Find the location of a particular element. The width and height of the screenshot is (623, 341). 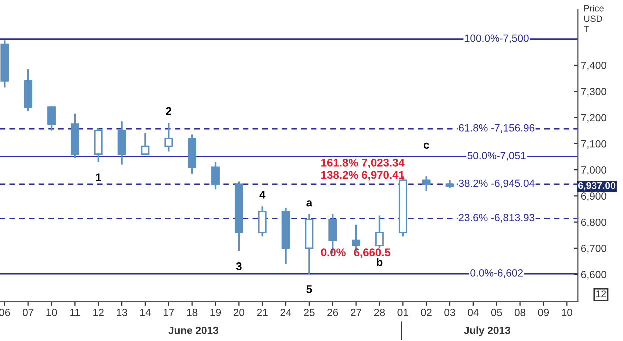

text: 6,937.00 is located at coordinates (597, 186).